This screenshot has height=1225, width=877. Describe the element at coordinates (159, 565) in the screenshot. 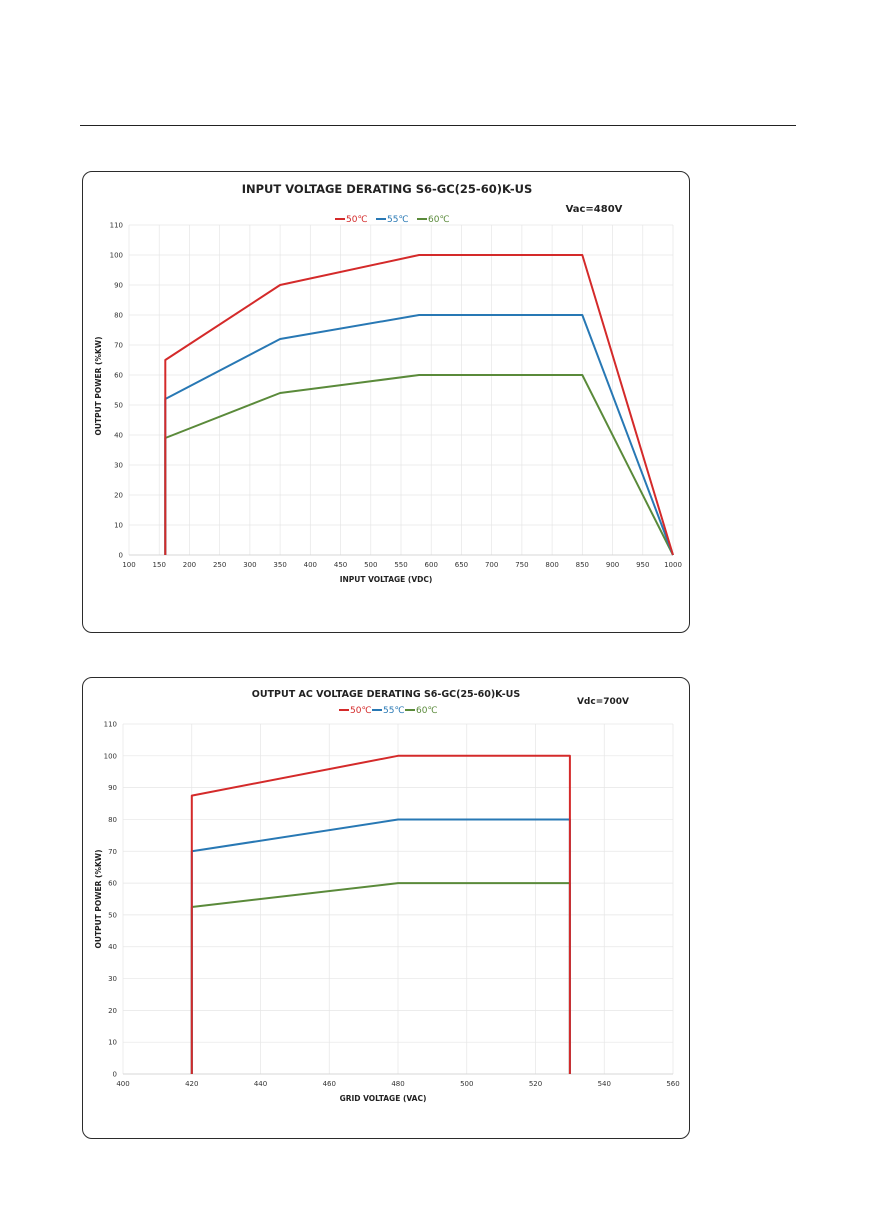

I see `x-tick-label: 150` at that location.